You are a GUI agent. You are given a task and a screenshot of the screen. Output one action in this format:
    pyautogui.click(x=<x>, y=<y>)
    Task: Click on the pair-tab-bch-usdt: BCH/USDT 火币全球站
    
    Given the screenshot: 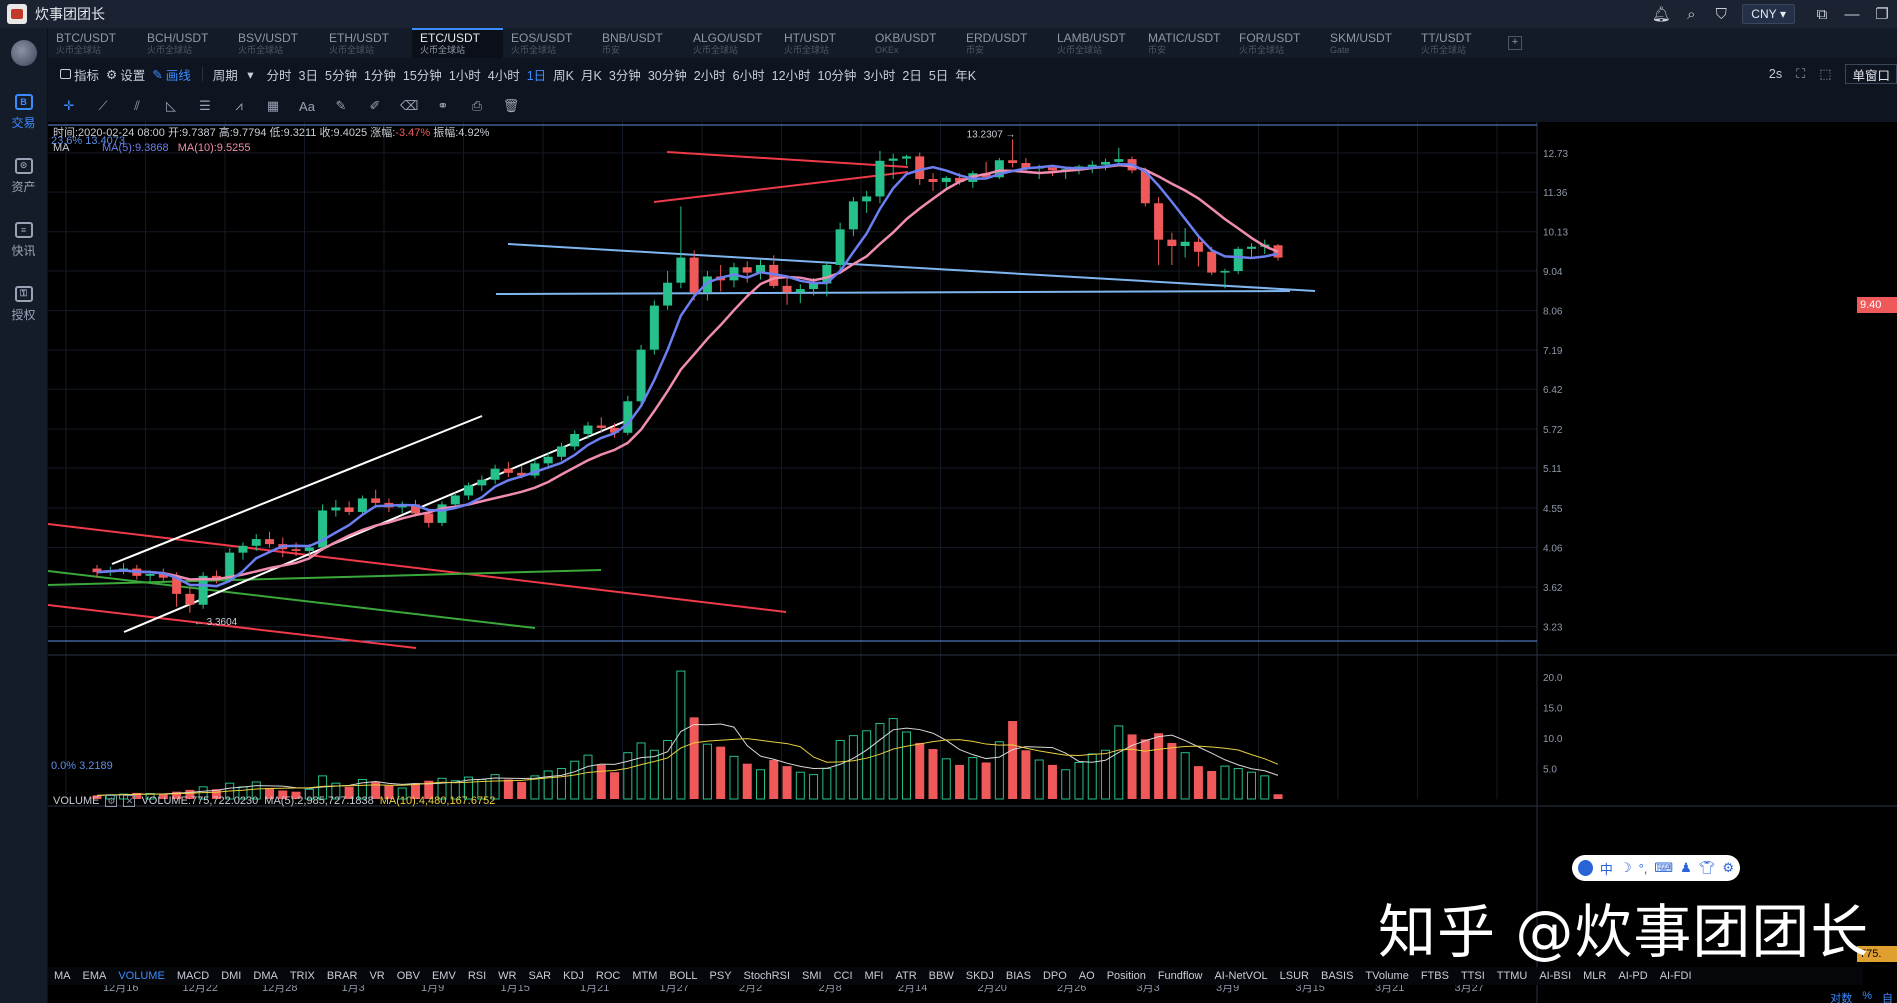 What is the action you would take?
    pyautogui.click(x=184, y=43)
    